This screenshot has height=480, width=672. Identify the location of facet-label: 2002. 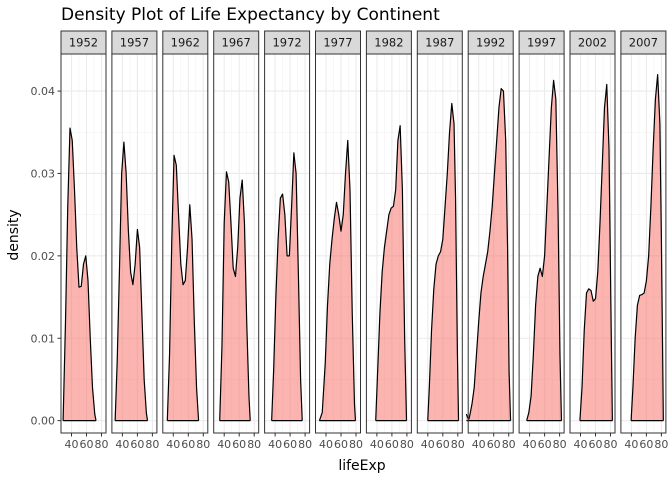
(592, 43).